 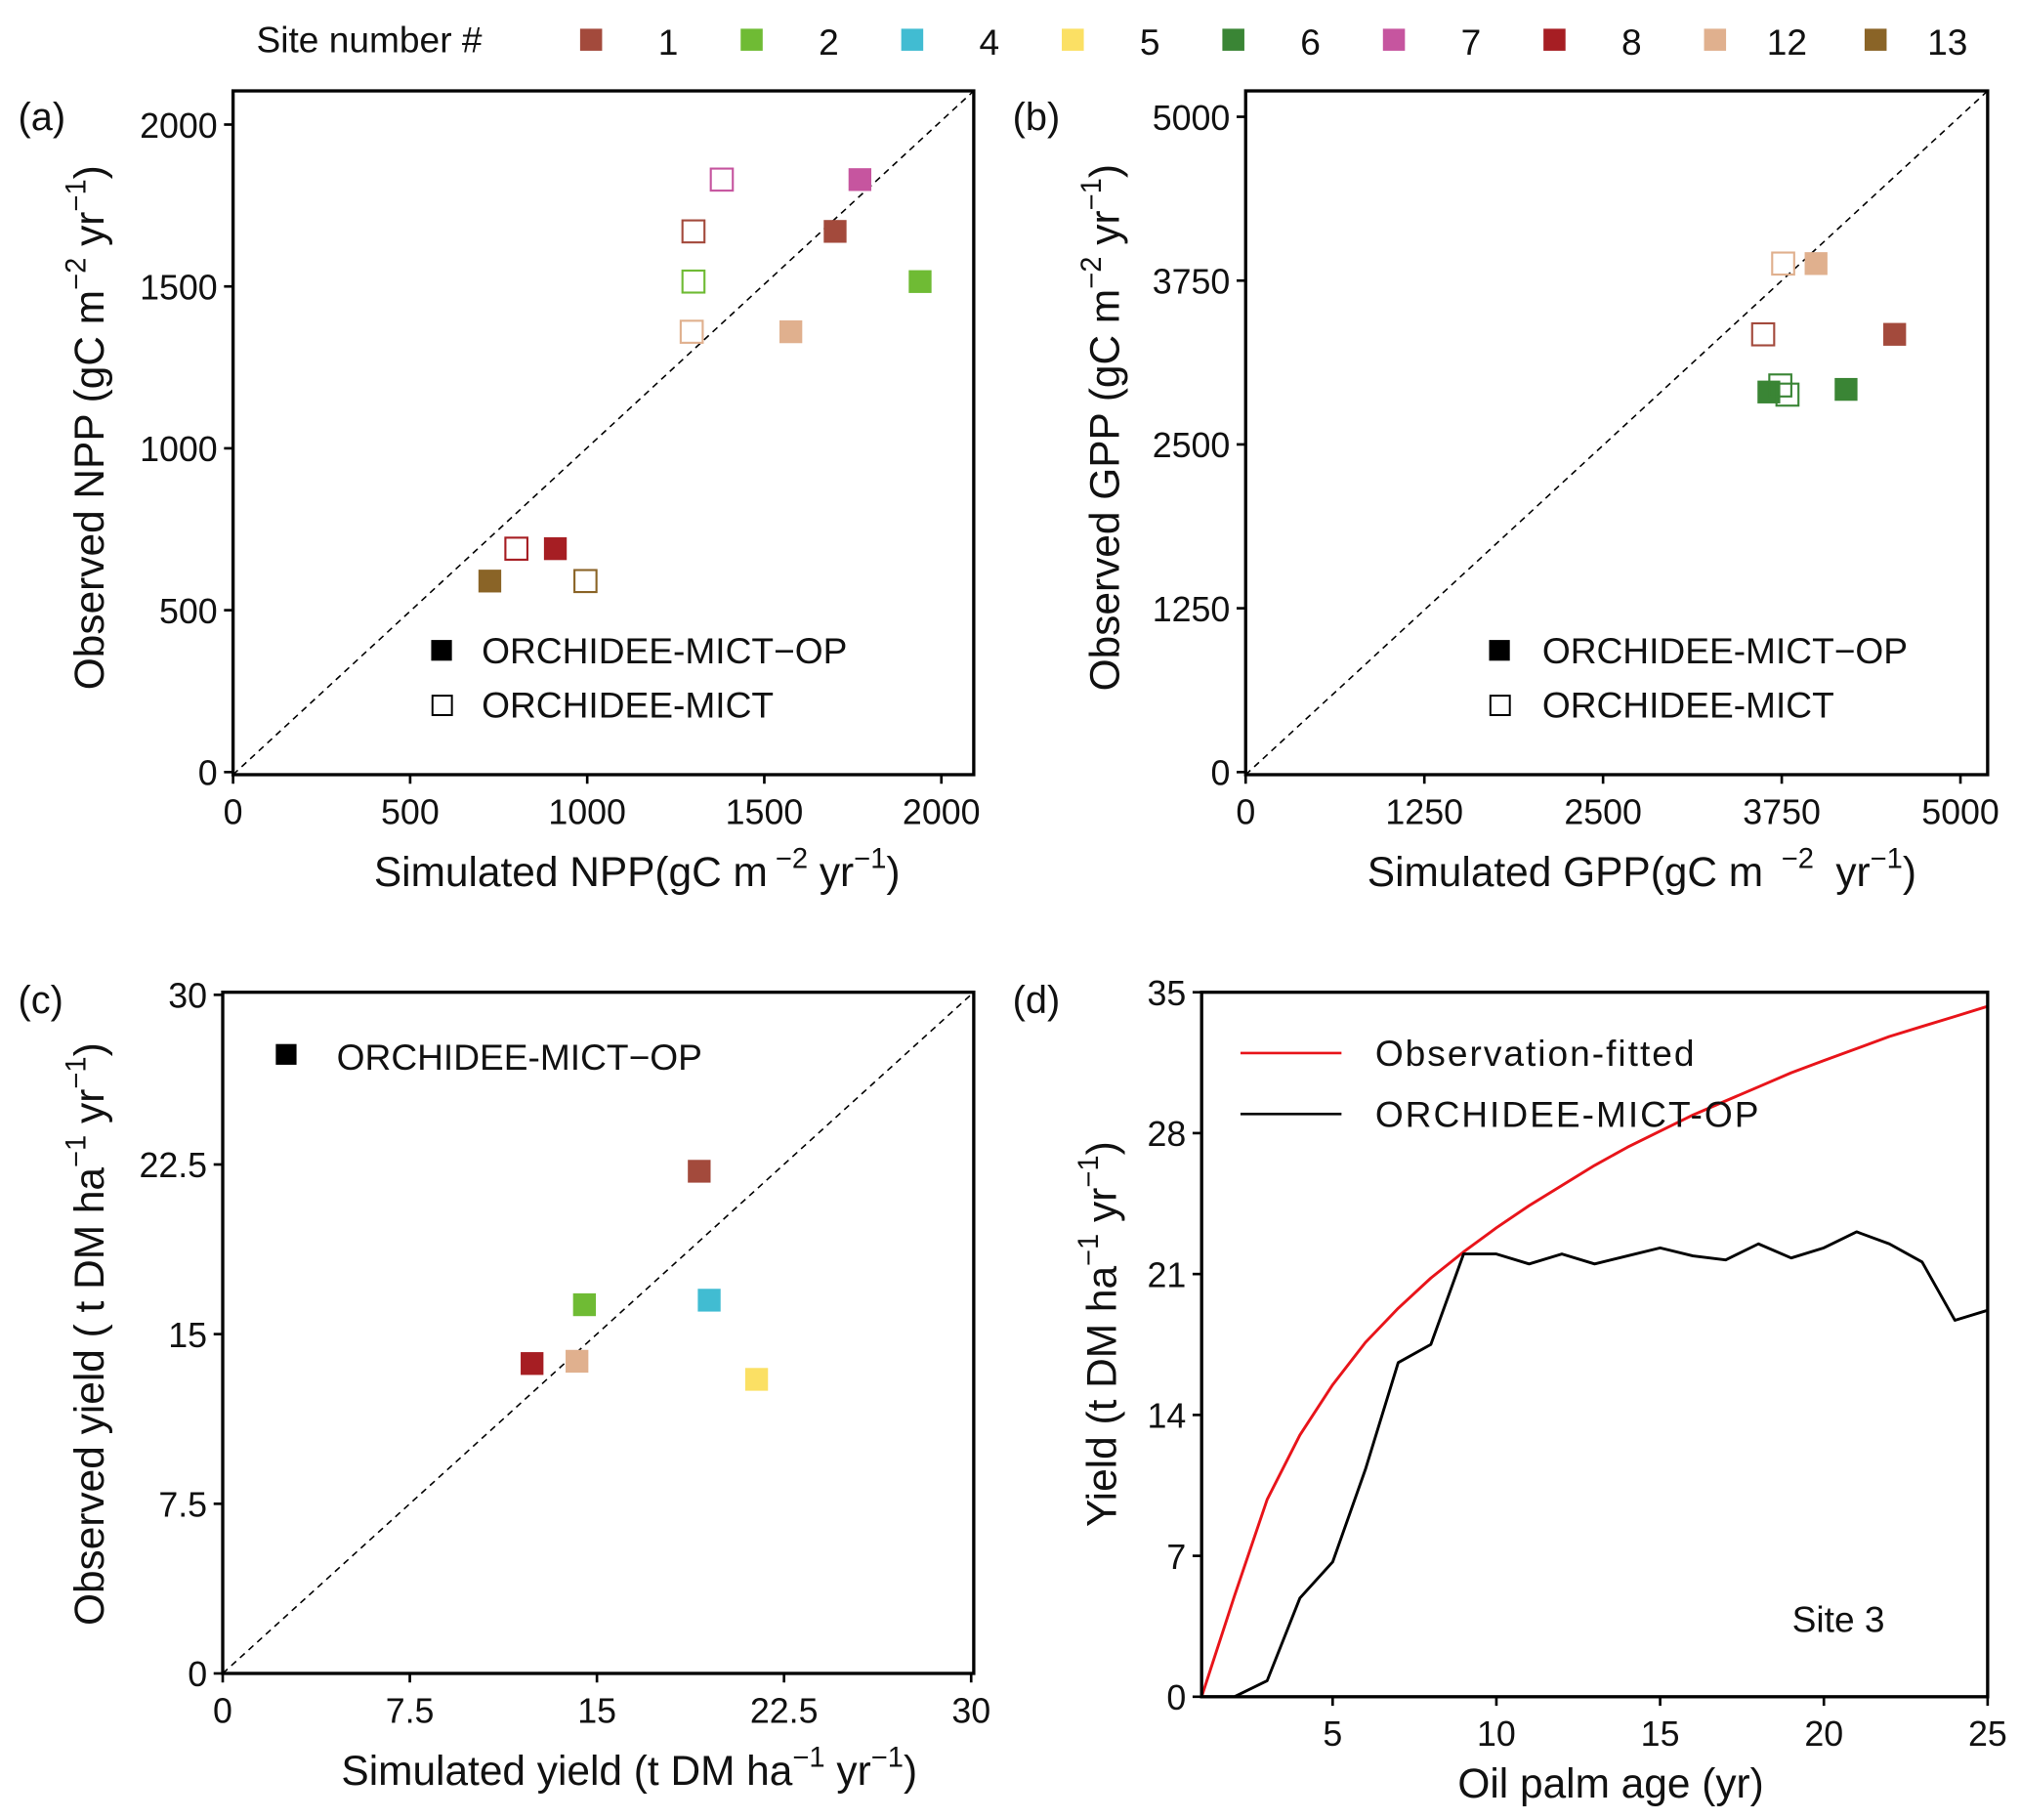 What do you see at coordinates (1167, 1134) in the screenshot?
I see `y-tick-label: 28` at bounding box center [1167, 1134].